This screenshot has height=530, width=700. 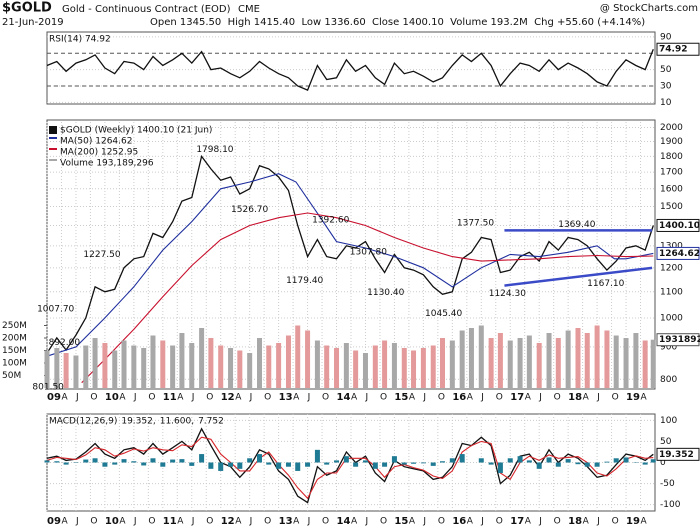 I want to click on x-tick-label: 14, so click(x=344, y=521).